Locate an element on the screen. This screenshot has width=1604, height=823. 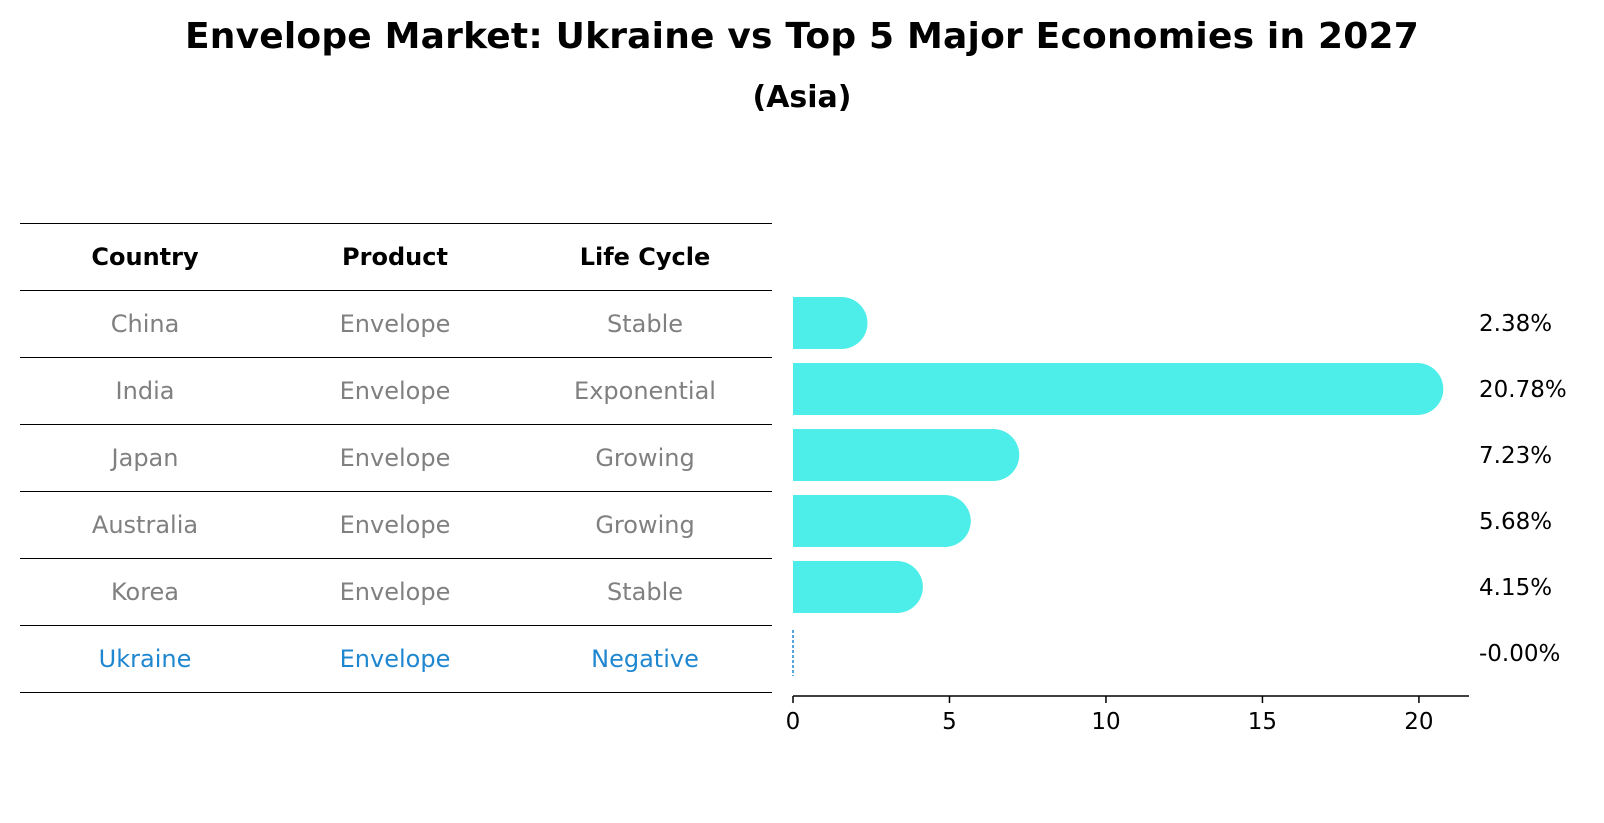
table-row: Korea Envelope Stable is located at coordinates (396, 591).